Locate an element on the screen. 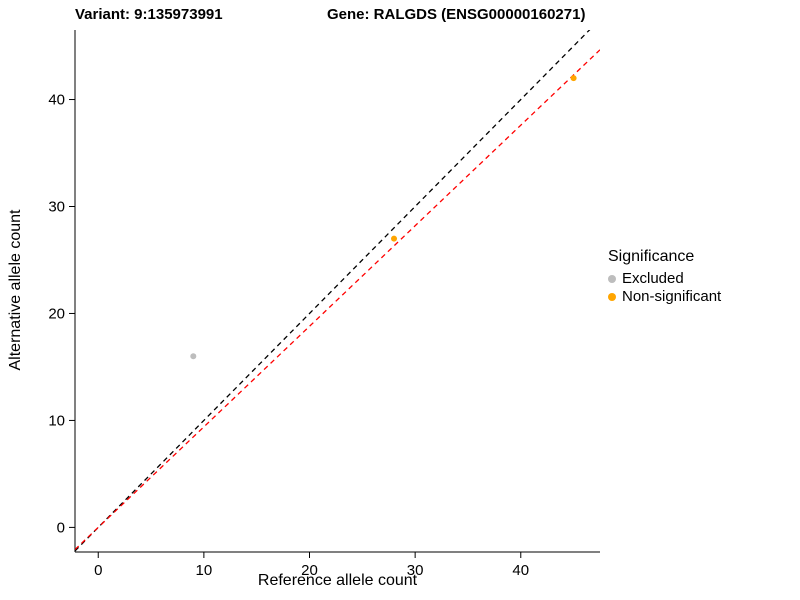 This screenshot has height=600, width=800. plot-title-gene: Gene: RALGDS (ENSG00000160271) is located at coordinates (456, 14).